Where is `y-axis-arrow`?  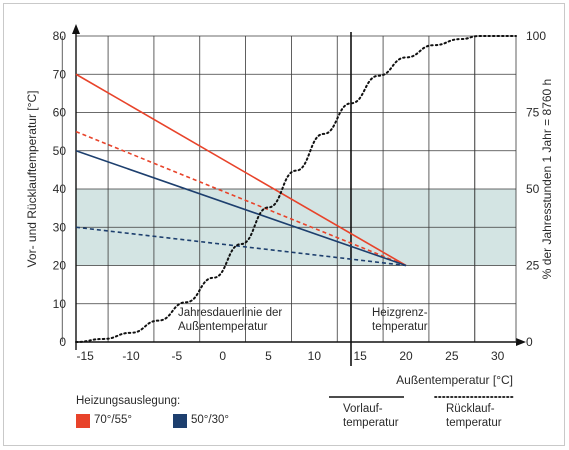 y-axis-arrow is located at coordinates (76, 29).